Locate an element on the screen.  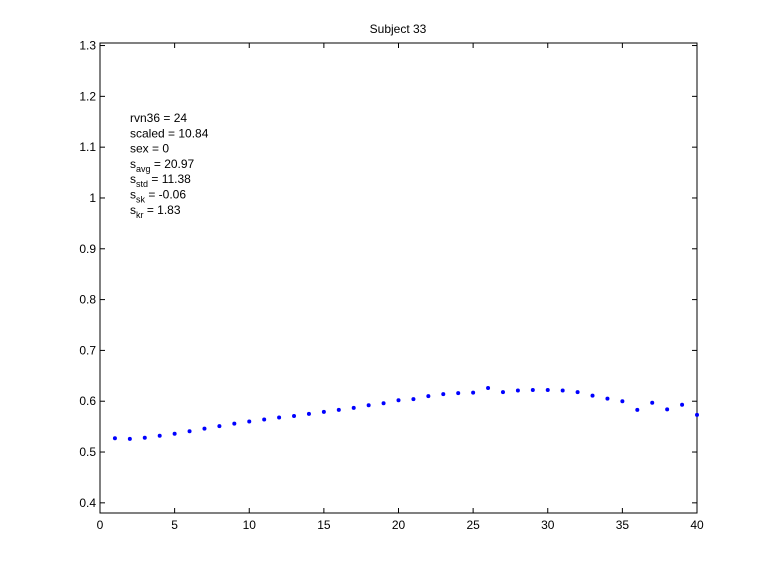
x-tick-label: 0 is located at coordinates (100, 525).